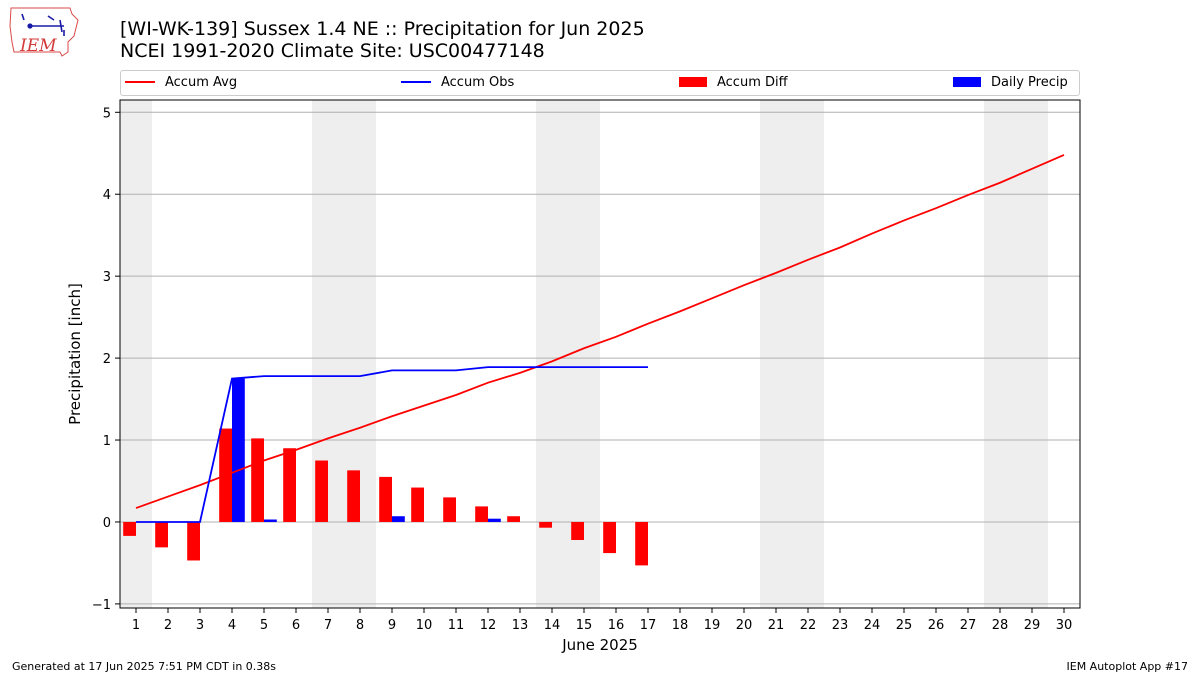 The height and width of the screenshot is (675, 1200). Describe the element at coordinates (424, 625) in the screenshot. I see `x-tick-label: 10` at that location.